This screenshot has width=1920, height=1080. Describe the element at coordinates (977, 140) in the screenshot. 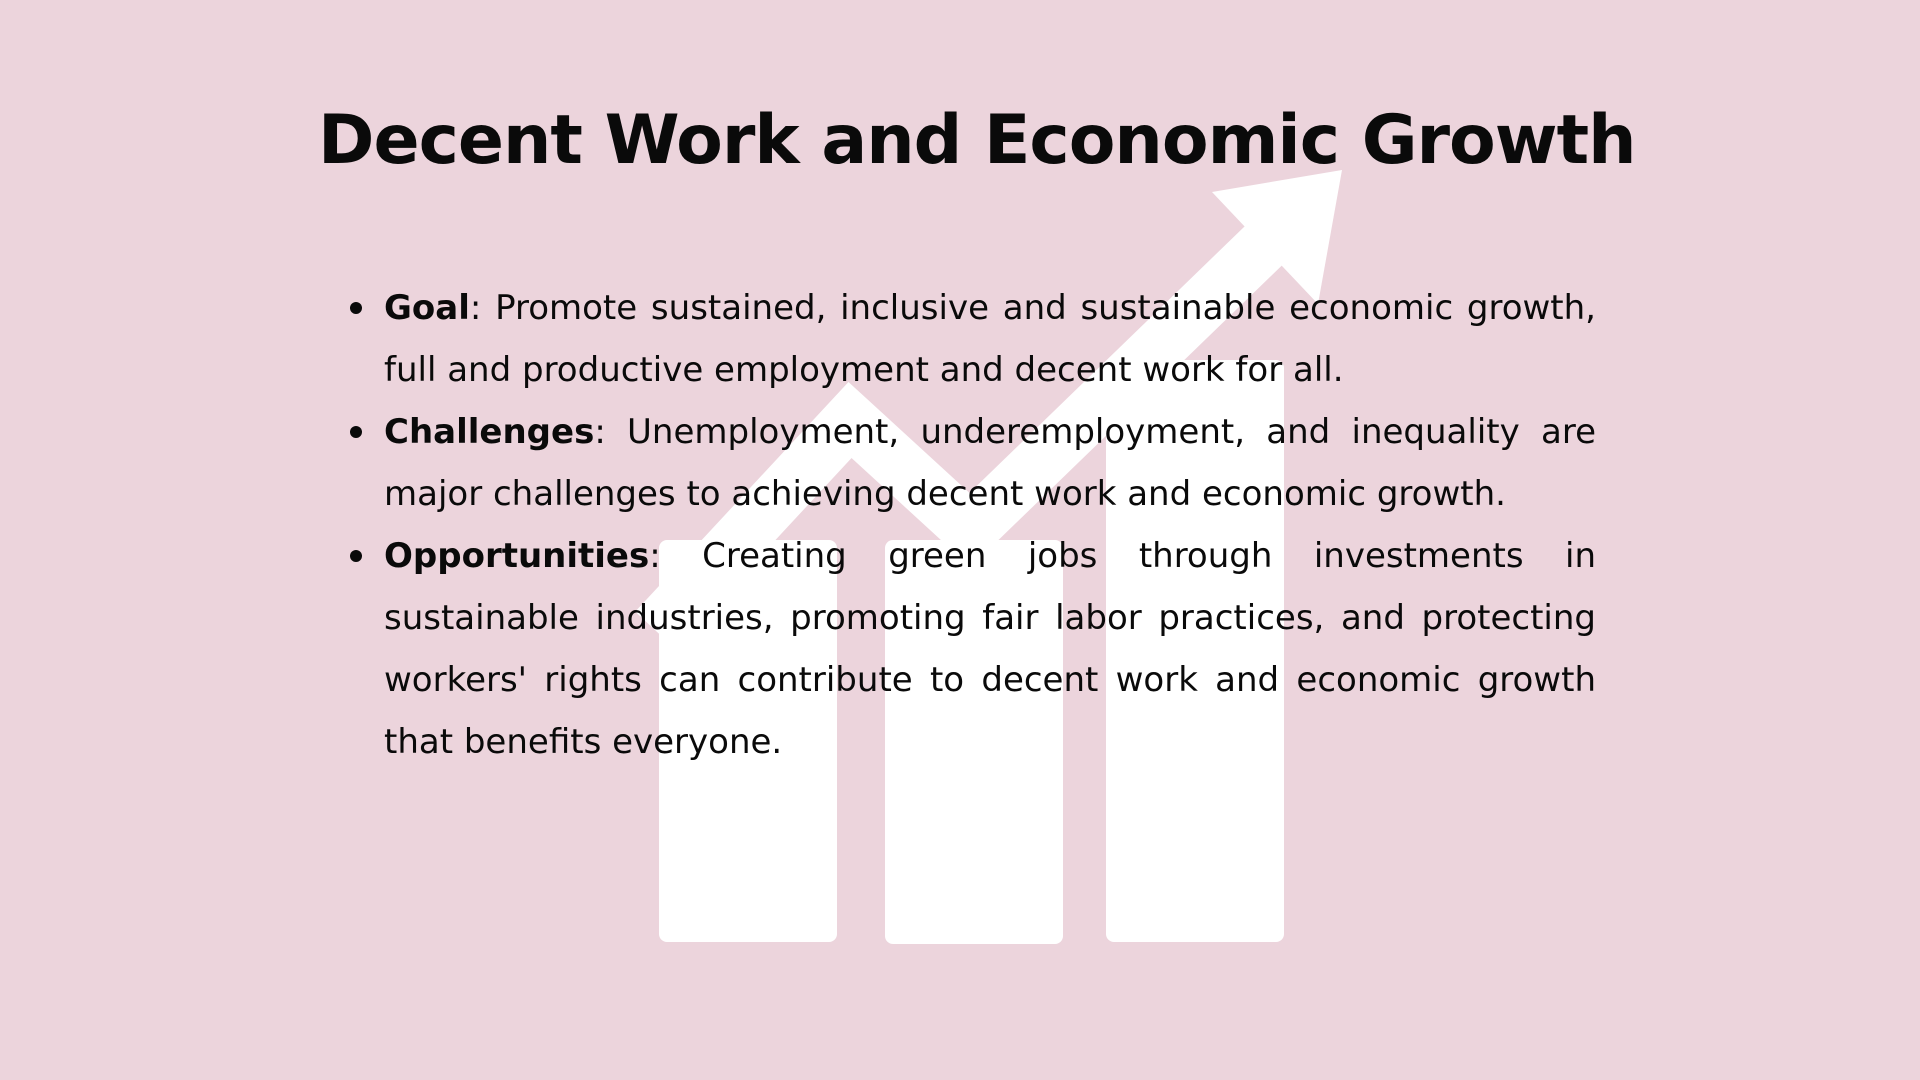

I see `slide-title: Decent Work and Economic Growth` at that location.